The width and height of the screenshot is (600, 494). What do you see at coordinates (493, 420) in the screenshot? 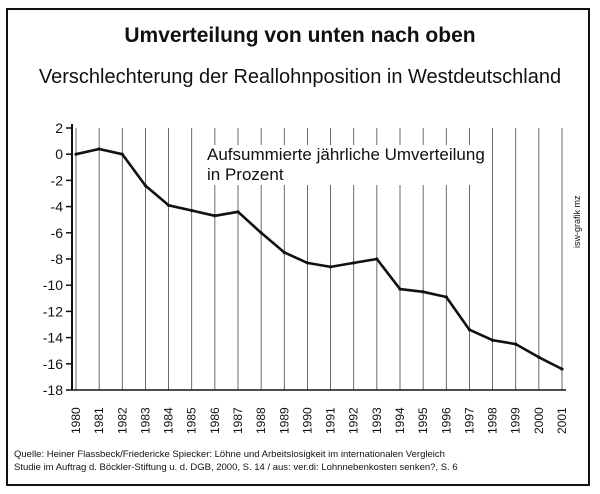
I see `x-tick-label: 1998` at bounding box center [493, 420].